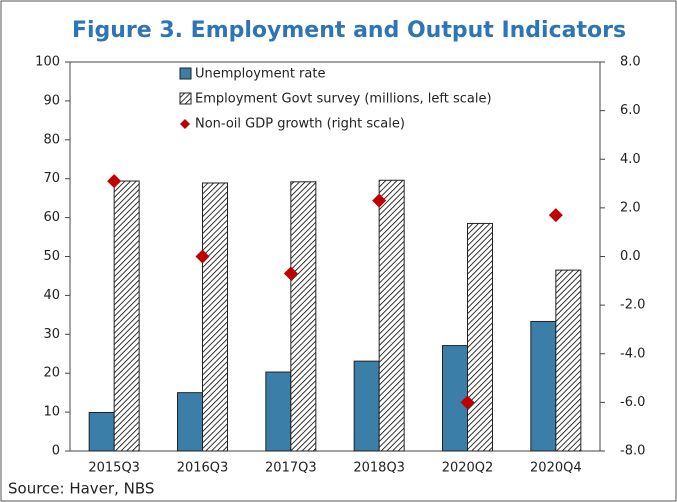 Image resolution: width=677 pixels, height=502 pixels. I want to click on source-note: Source: Haver, NBS, so click(81, 489).